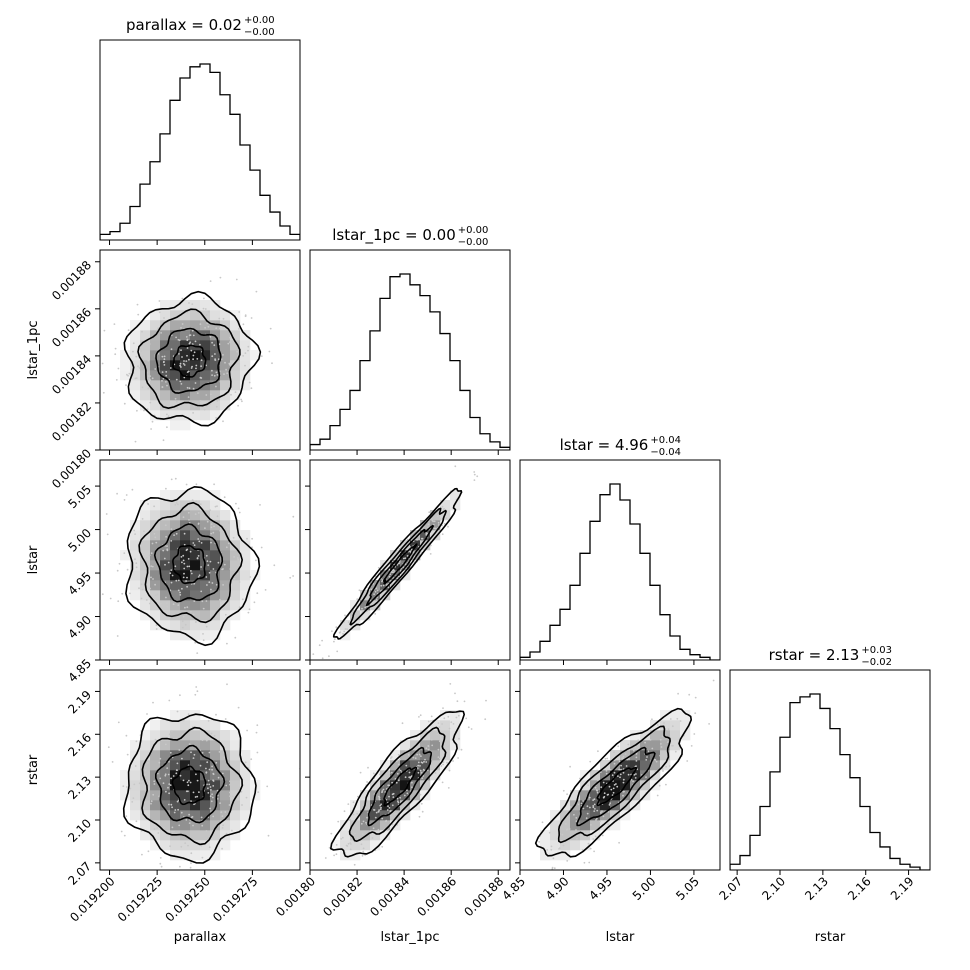 This screenshot has height=970, width=970. Describe the element at coordinates (876, 650) in the screenshot. I see `panel-title-upper-rstar: +0.03` at that location.